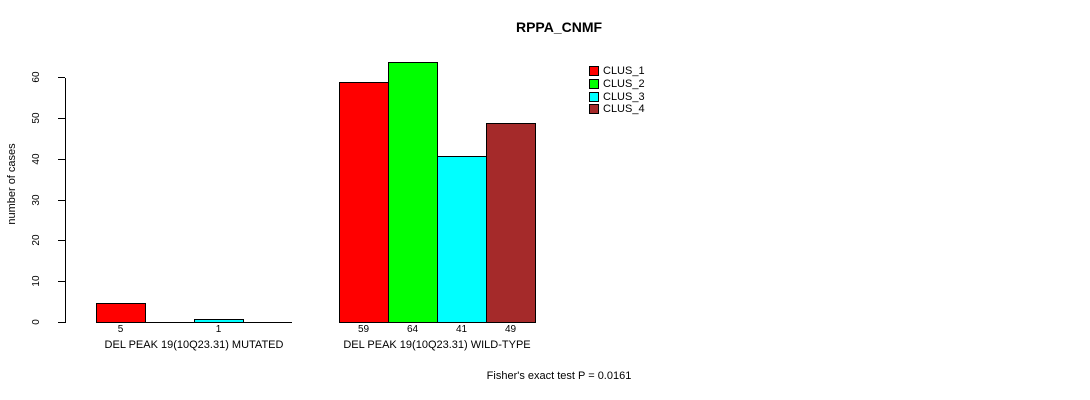  What do you see at coordinates (36, 240) in the screenshot?
I see `y-tick-label: 20` at bounding box center [36, 240].